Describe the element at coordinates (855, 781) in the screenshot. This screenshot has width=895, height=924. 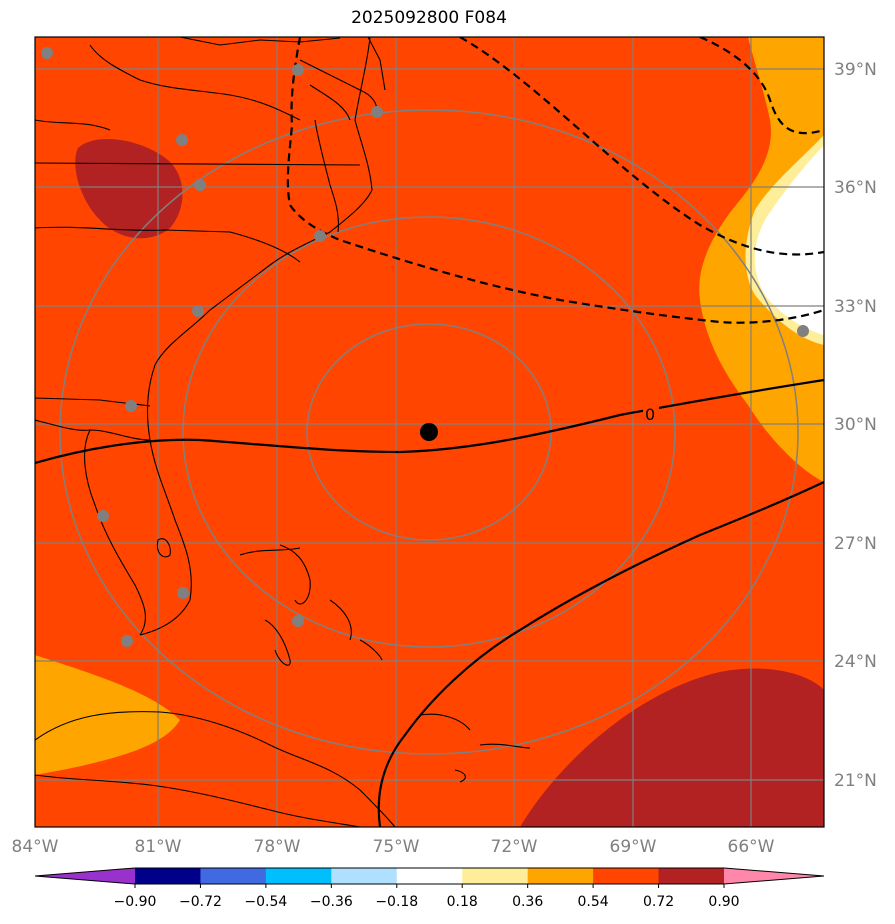
I see `lat-label: 21°N` at that location.